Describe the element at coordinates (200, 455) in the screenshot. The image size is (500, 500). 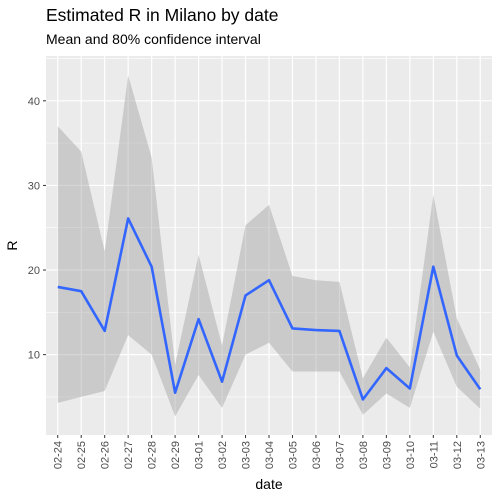
I see `x-tick-label: 03-01` at that location.